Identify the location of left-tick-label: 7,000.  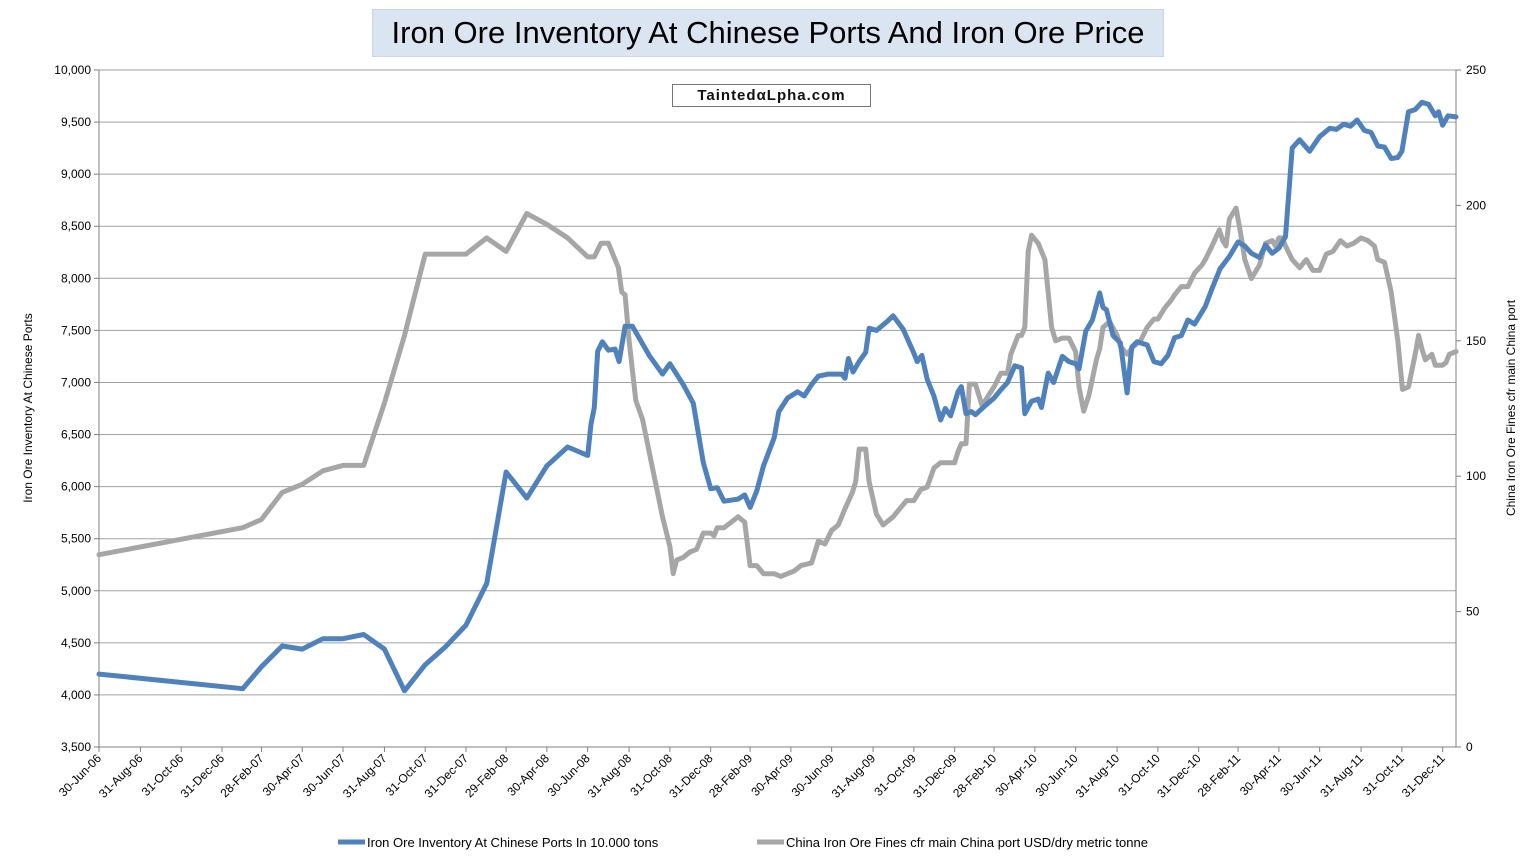
(76, 382).